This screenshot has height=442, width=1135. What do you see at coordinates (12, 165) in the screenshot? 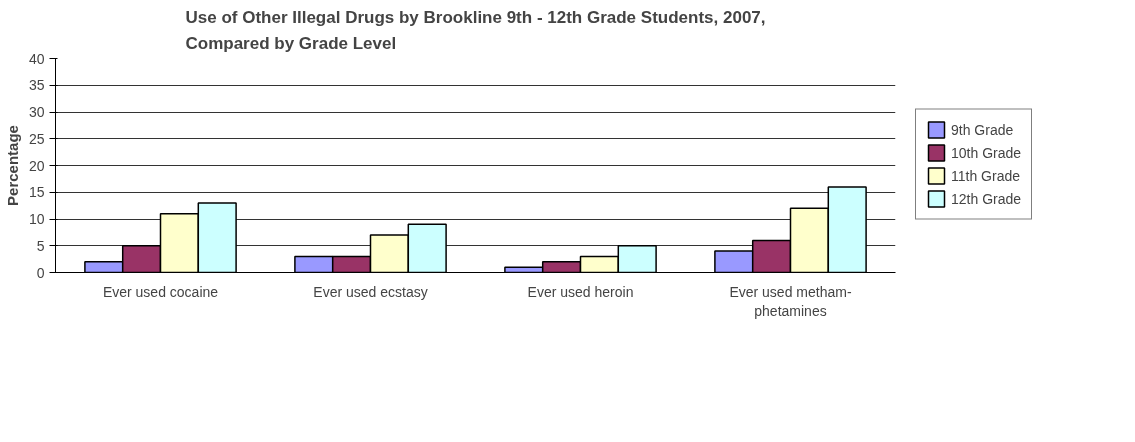
I see `y-axis-title: Percentage` at bounding box center [12, 165].